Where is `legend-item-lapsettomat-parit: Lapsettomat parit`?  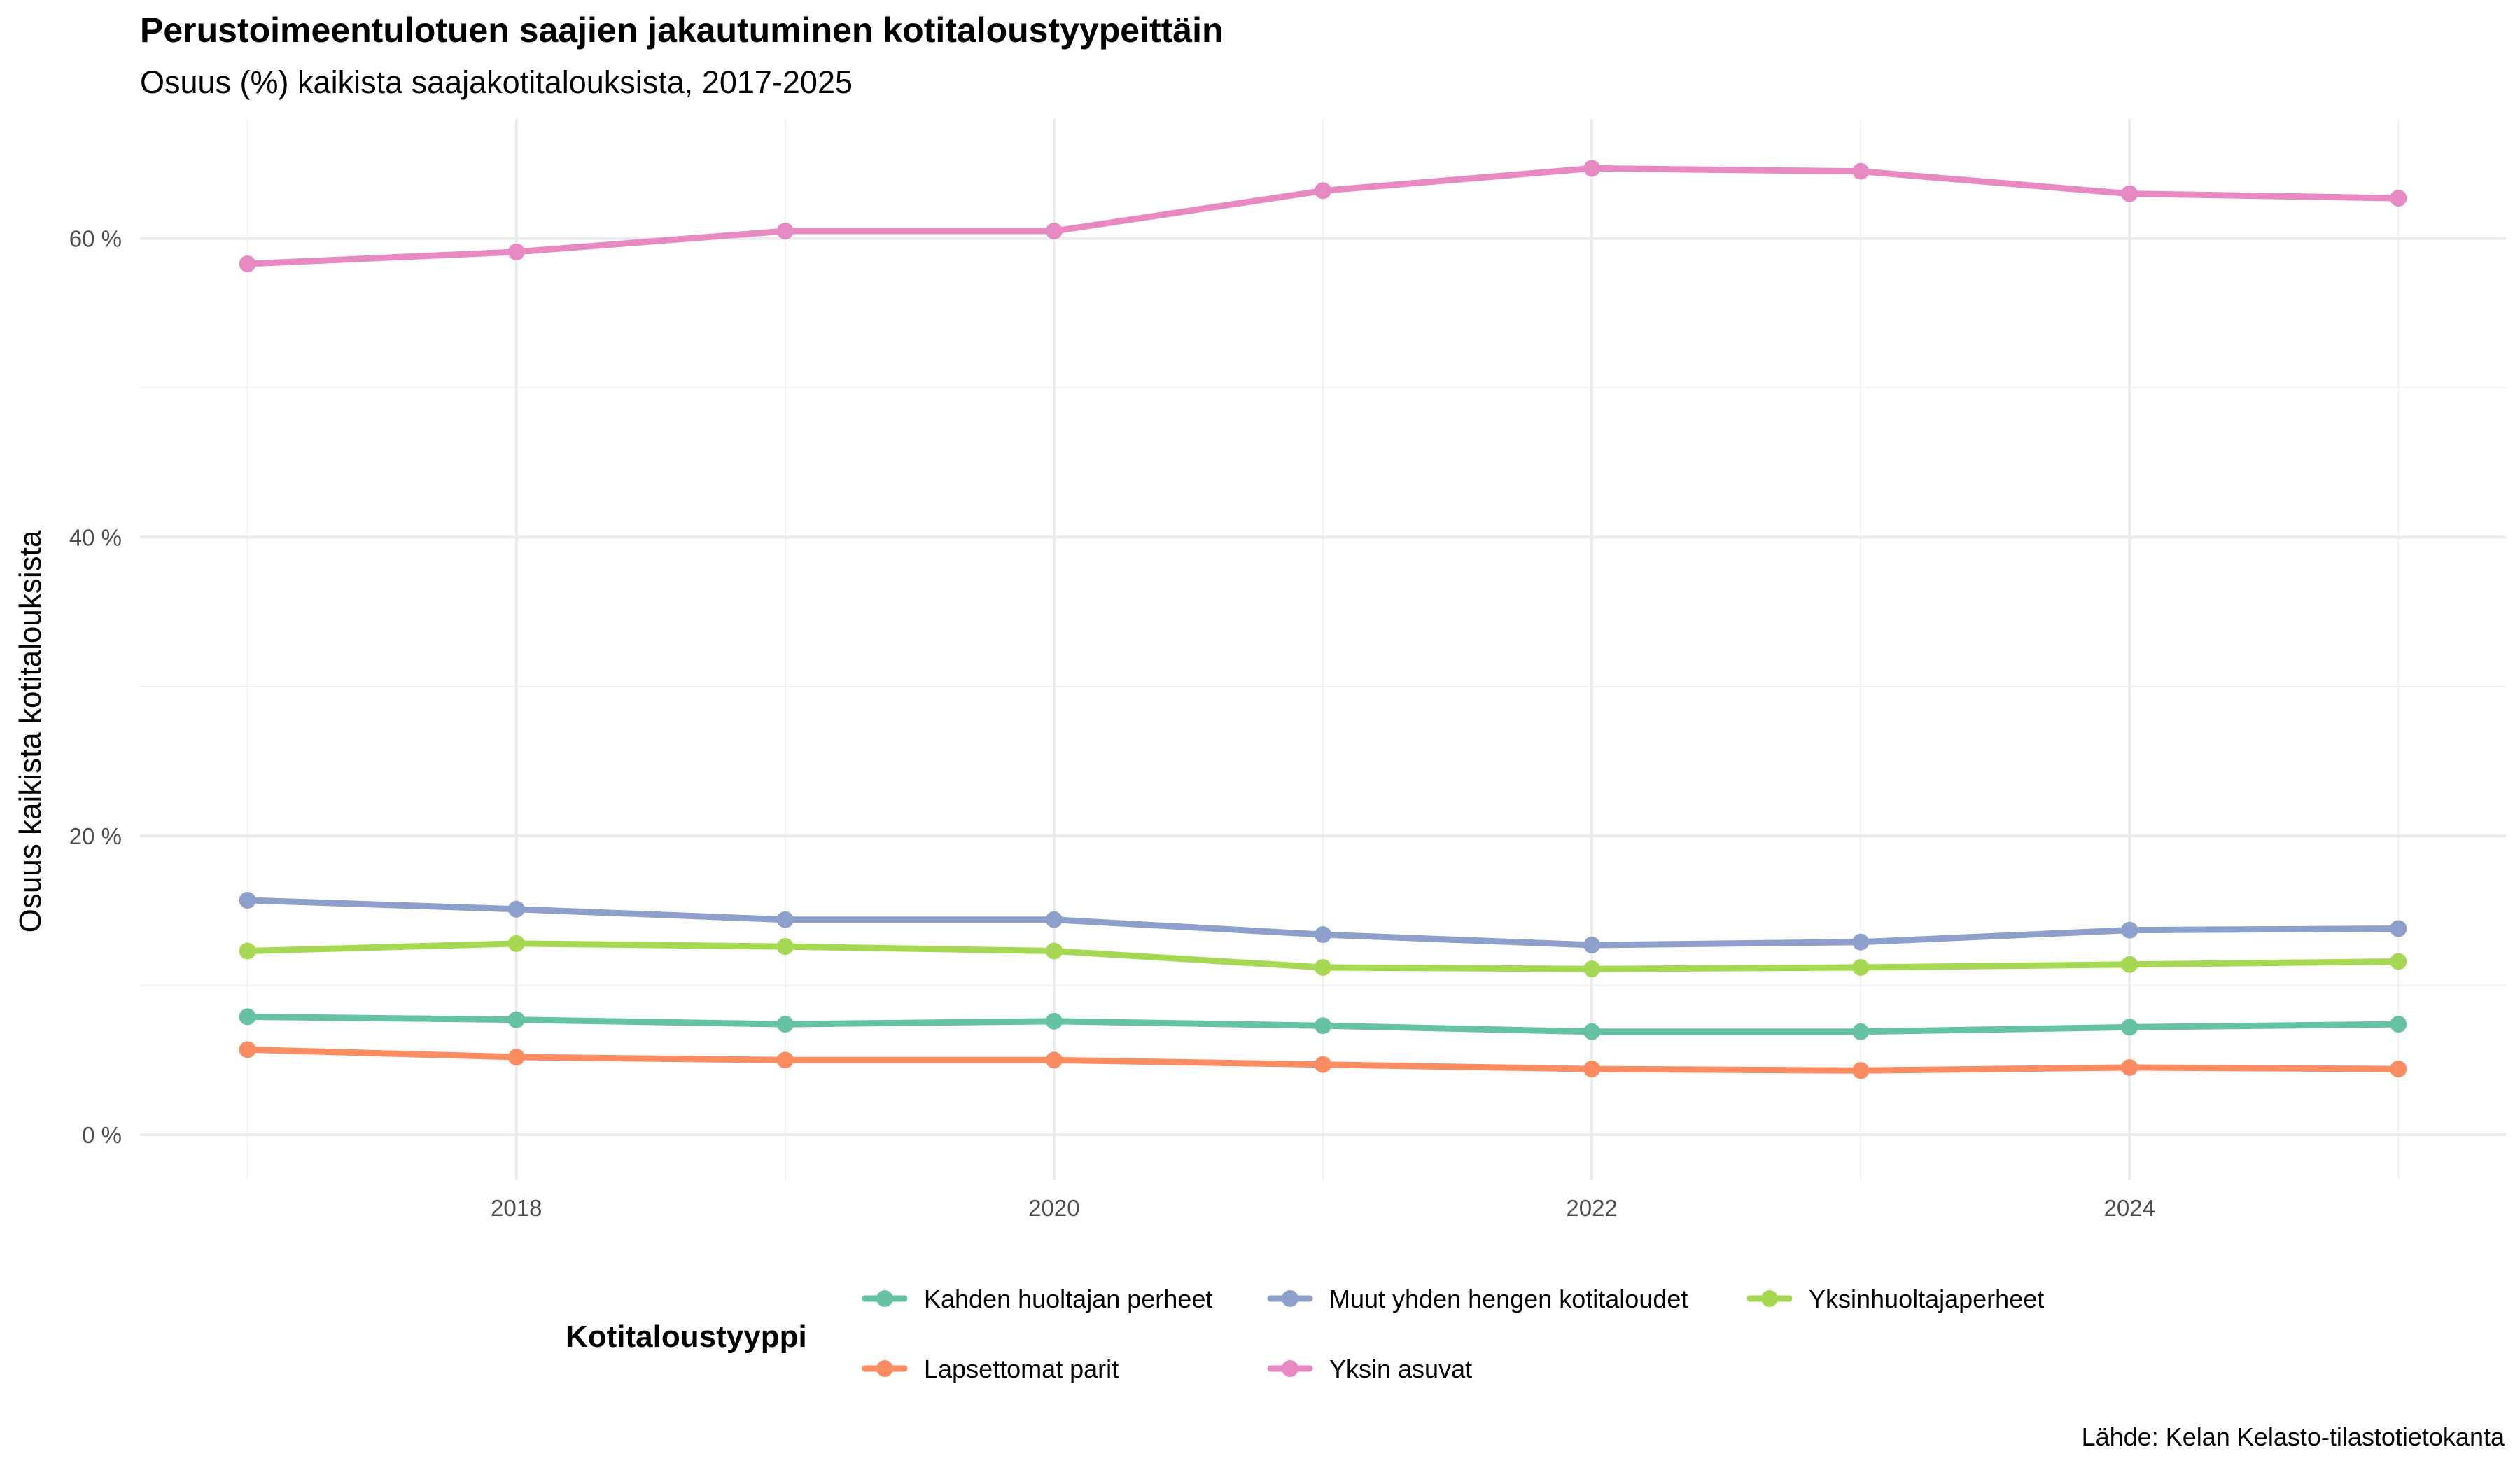 legend-item-lapsettomat-parit: Lapsettomat parit is located at coordinates (990, 1368).